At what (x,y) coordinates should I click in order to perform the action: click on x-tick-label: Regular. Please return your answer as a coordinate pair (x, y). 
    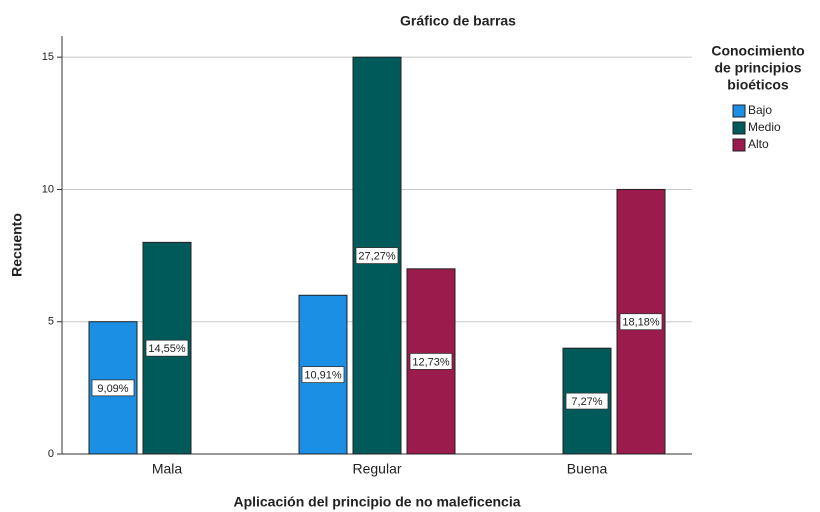
    Looking at the image, I should click on (376, 469).